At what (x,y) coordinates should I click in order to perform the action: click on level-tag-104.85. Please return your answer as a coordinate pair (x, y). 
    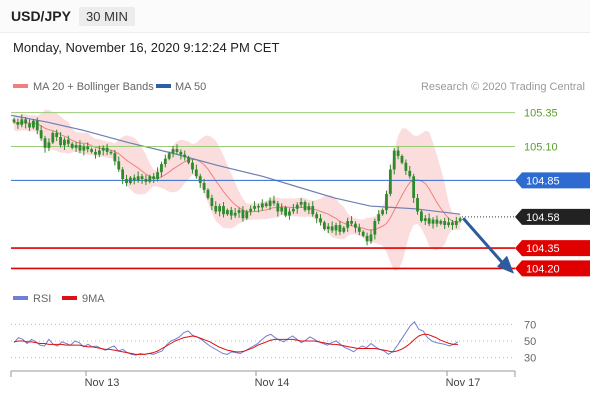
    Looking at the image, I should click on (552, 180).